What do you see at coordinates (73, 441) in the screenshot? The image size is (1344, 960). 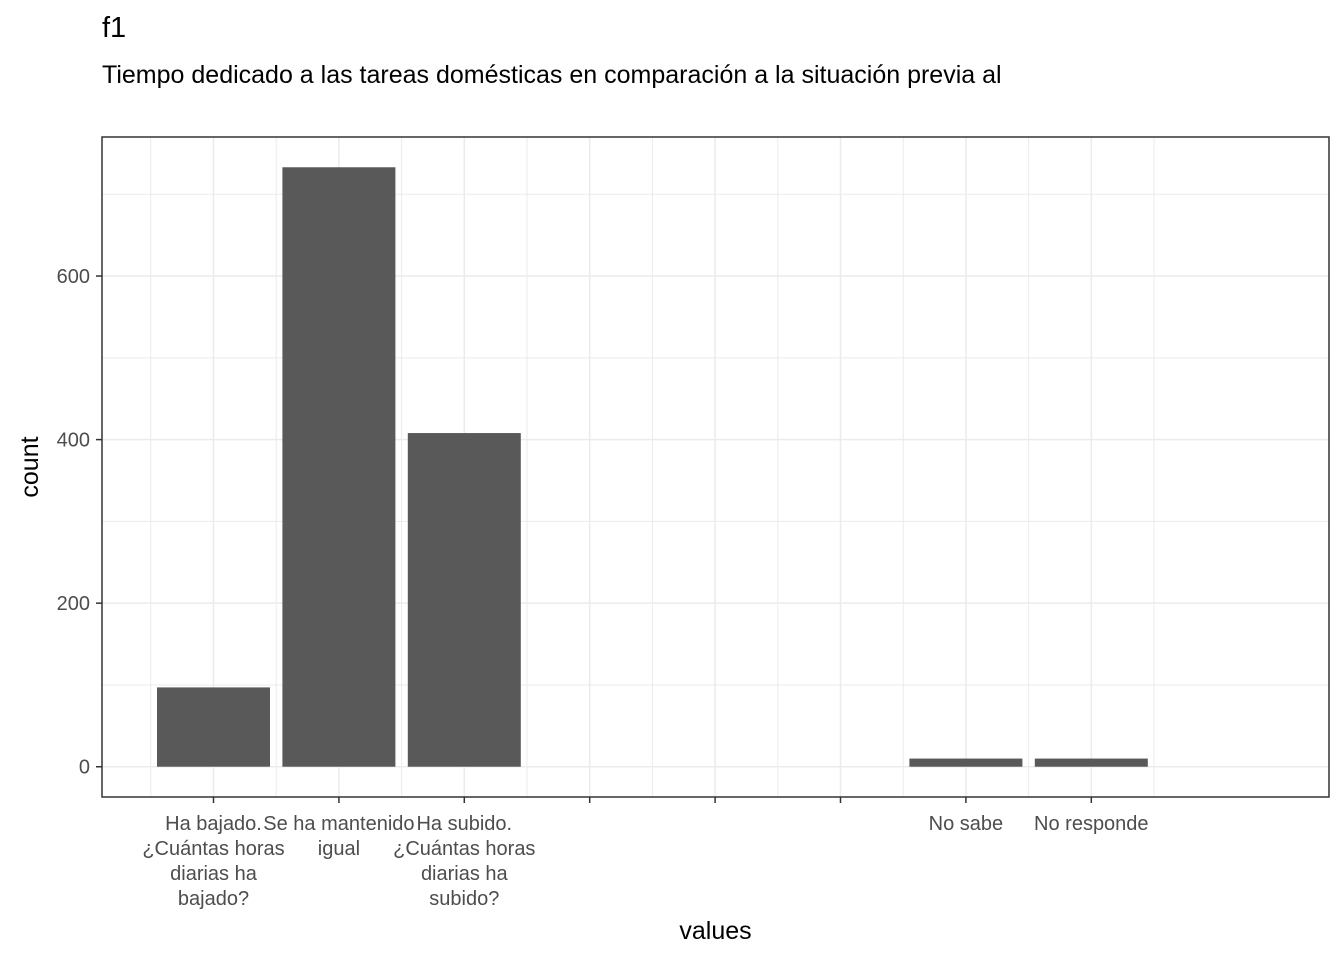 I see `y-tick-label: 400` at bounding box center [73, 441].